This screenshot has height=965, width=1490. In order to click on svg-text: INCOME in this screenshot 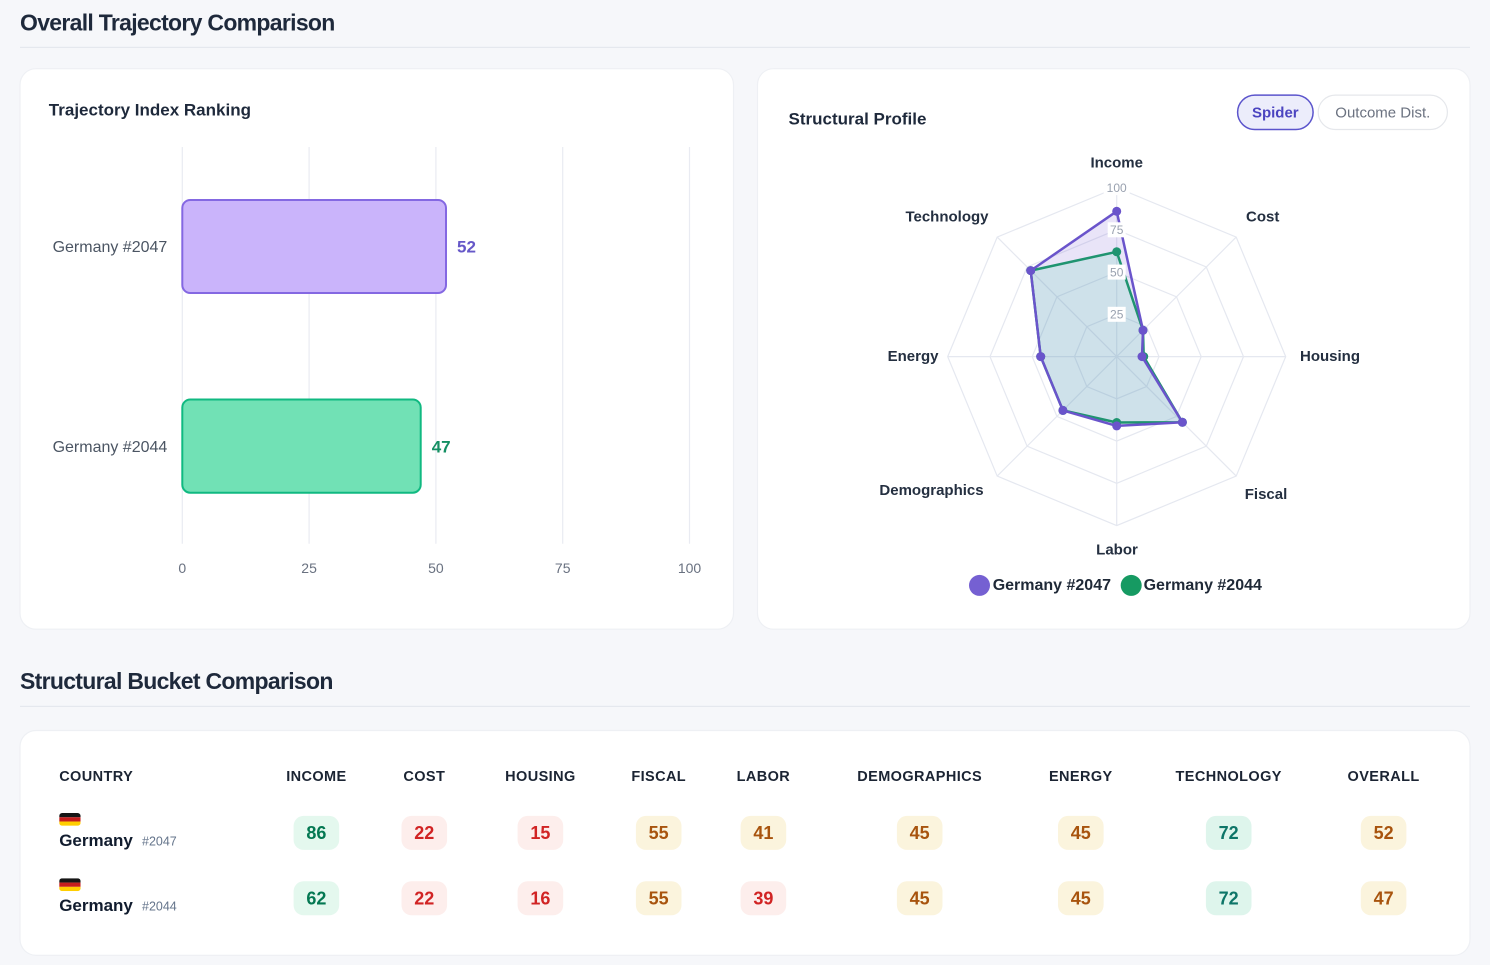, I will do `click(316, 777)`.